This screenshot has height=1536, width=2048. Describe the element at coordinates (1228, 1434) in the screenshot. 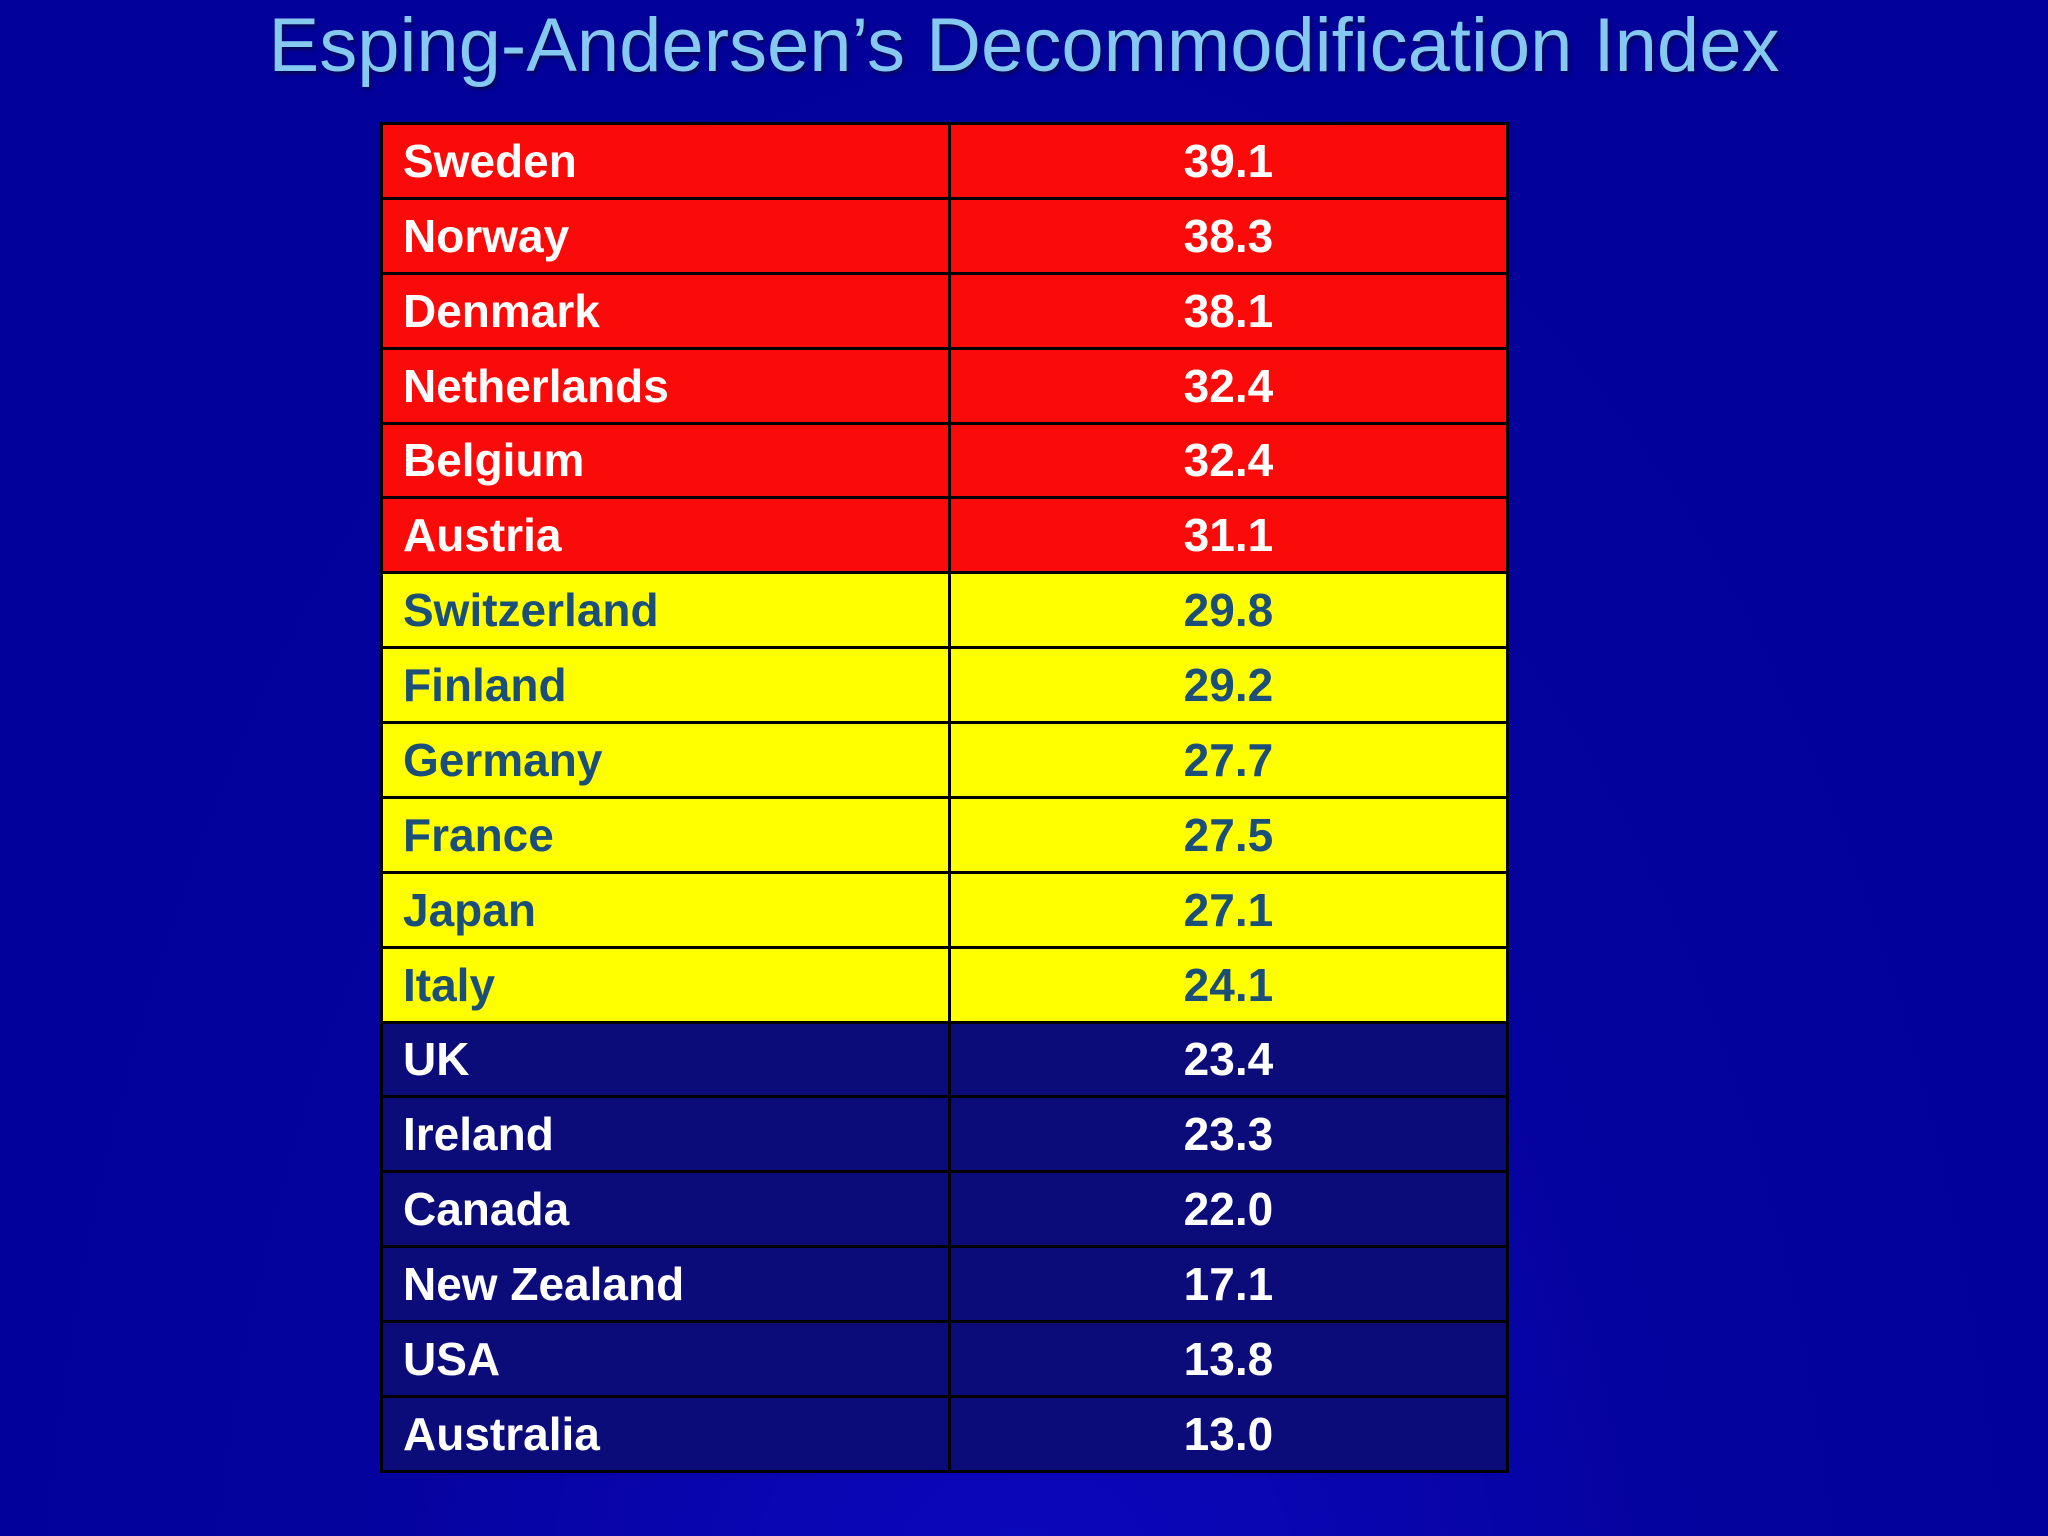

I see `value-cell: 13.0` at that location.